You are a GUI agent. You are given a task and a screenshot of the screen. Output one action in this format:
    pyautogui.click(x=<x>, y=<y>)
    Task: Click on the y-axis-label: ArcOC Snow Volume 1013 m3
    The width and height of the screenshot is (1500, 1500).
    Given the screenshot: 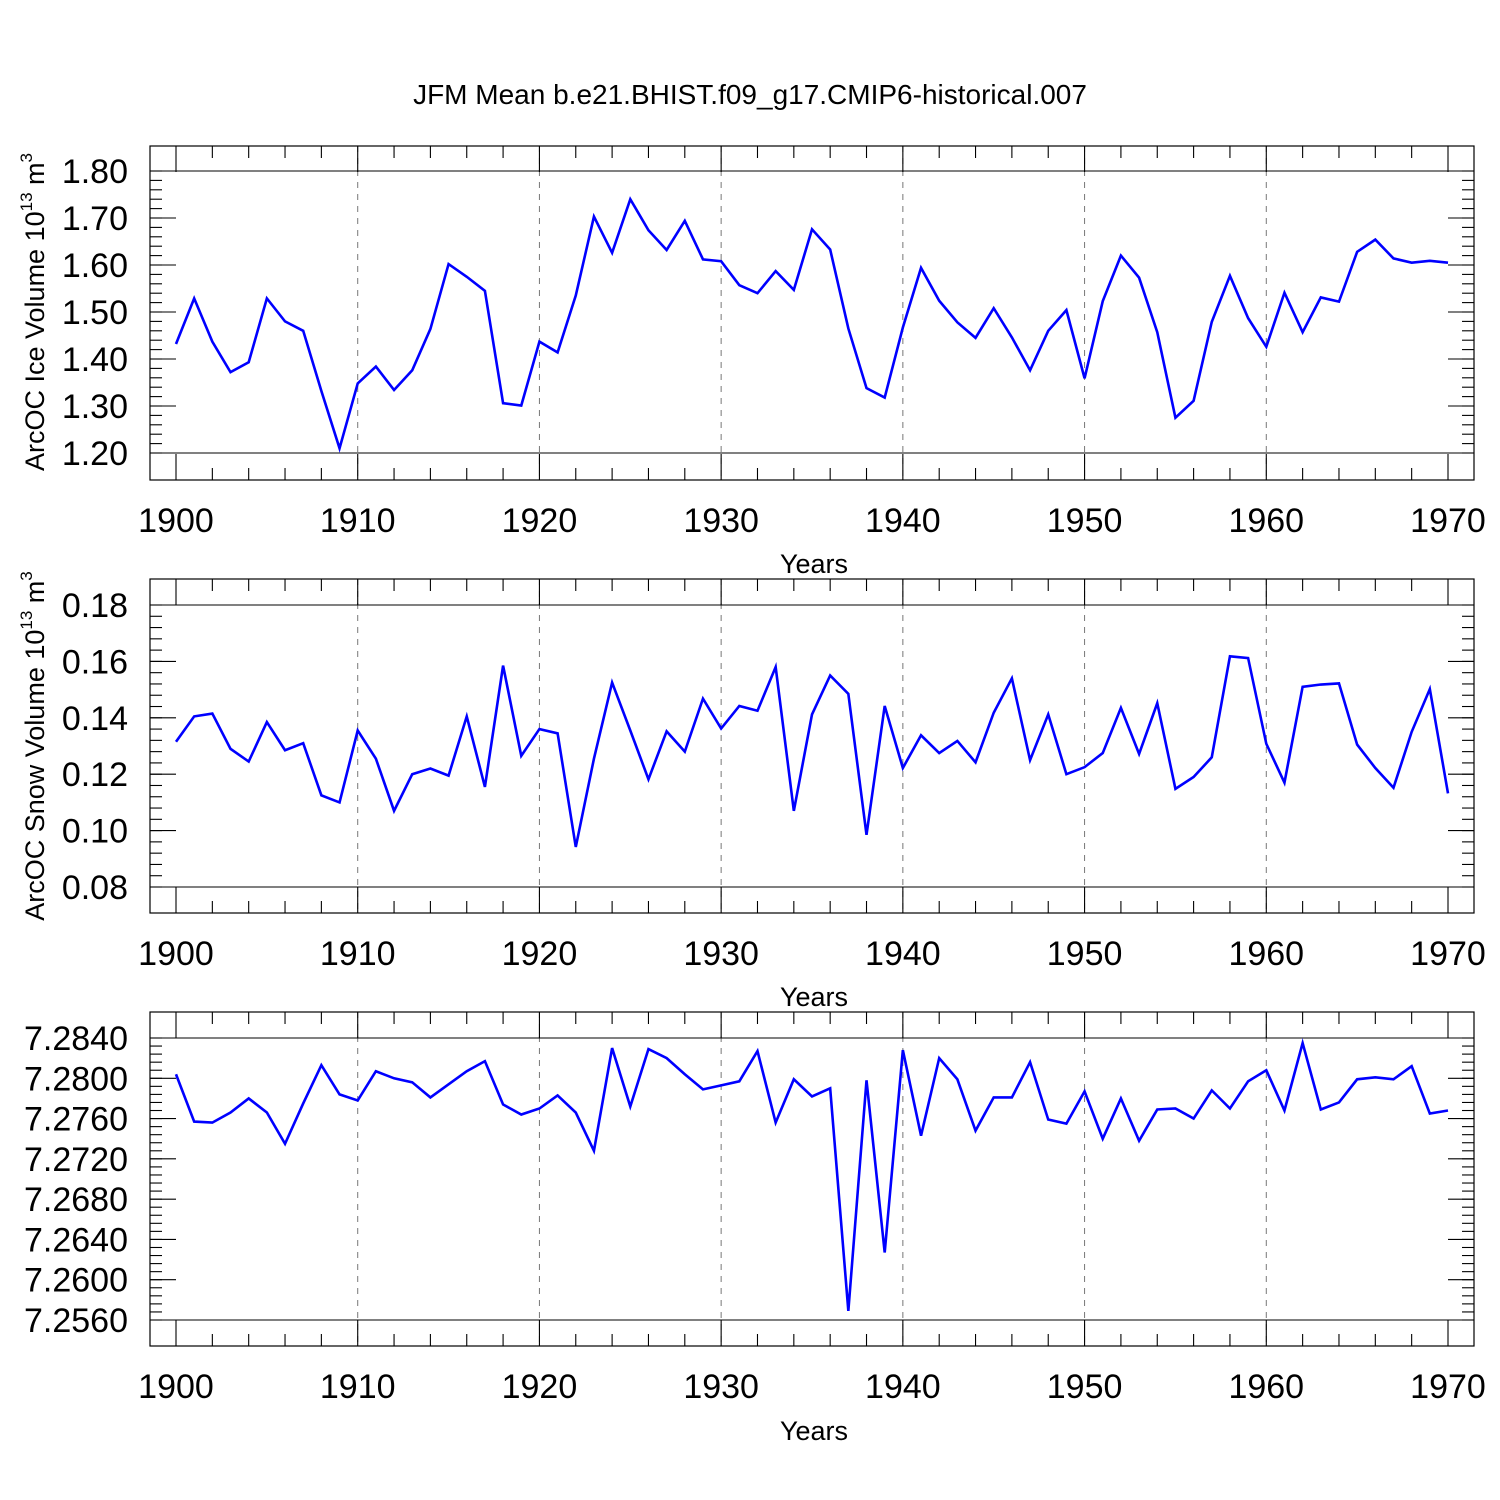 What is the action you would take?
    pyautogui.click(x=33, y=746)
    